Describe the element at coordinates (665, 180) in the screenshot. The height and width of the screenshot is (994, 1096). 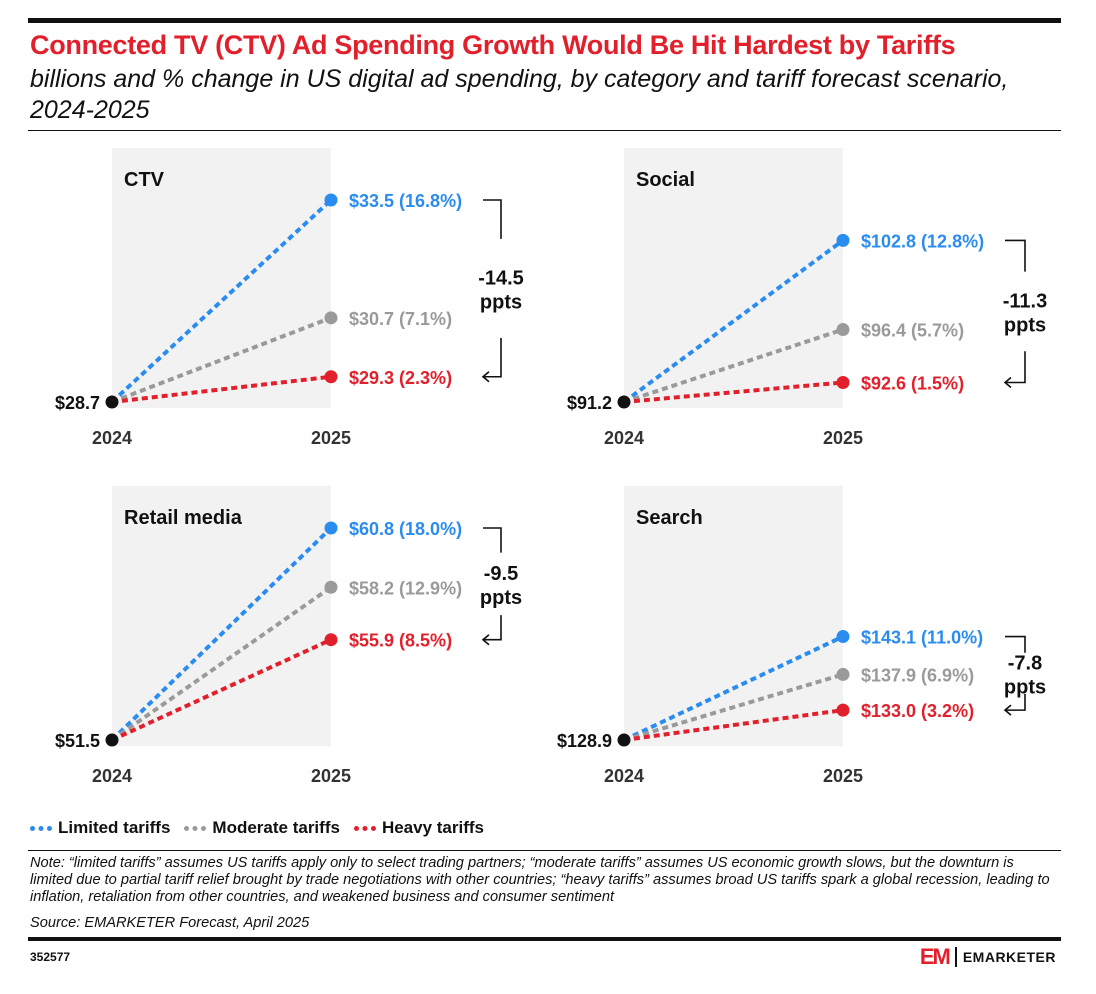
I see `panel-title: Social` at that location.